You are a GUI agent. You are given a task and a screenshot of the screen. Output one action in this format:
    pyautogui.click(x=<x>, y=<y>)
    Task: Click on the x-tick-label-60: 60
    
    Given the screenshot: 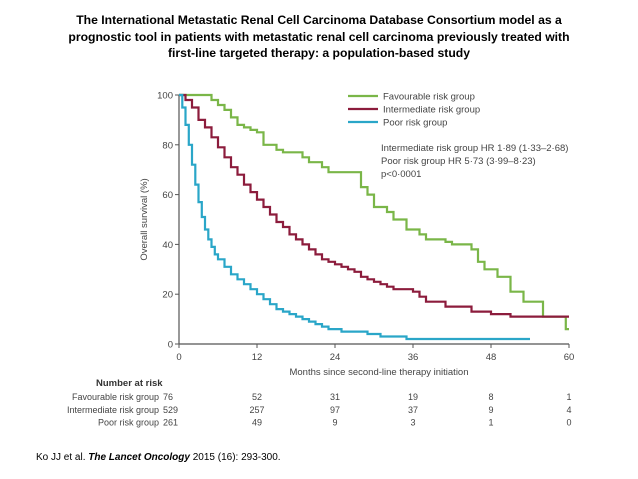 What is the action you would take?
    pyautogui.click(x=569, y=357)
    